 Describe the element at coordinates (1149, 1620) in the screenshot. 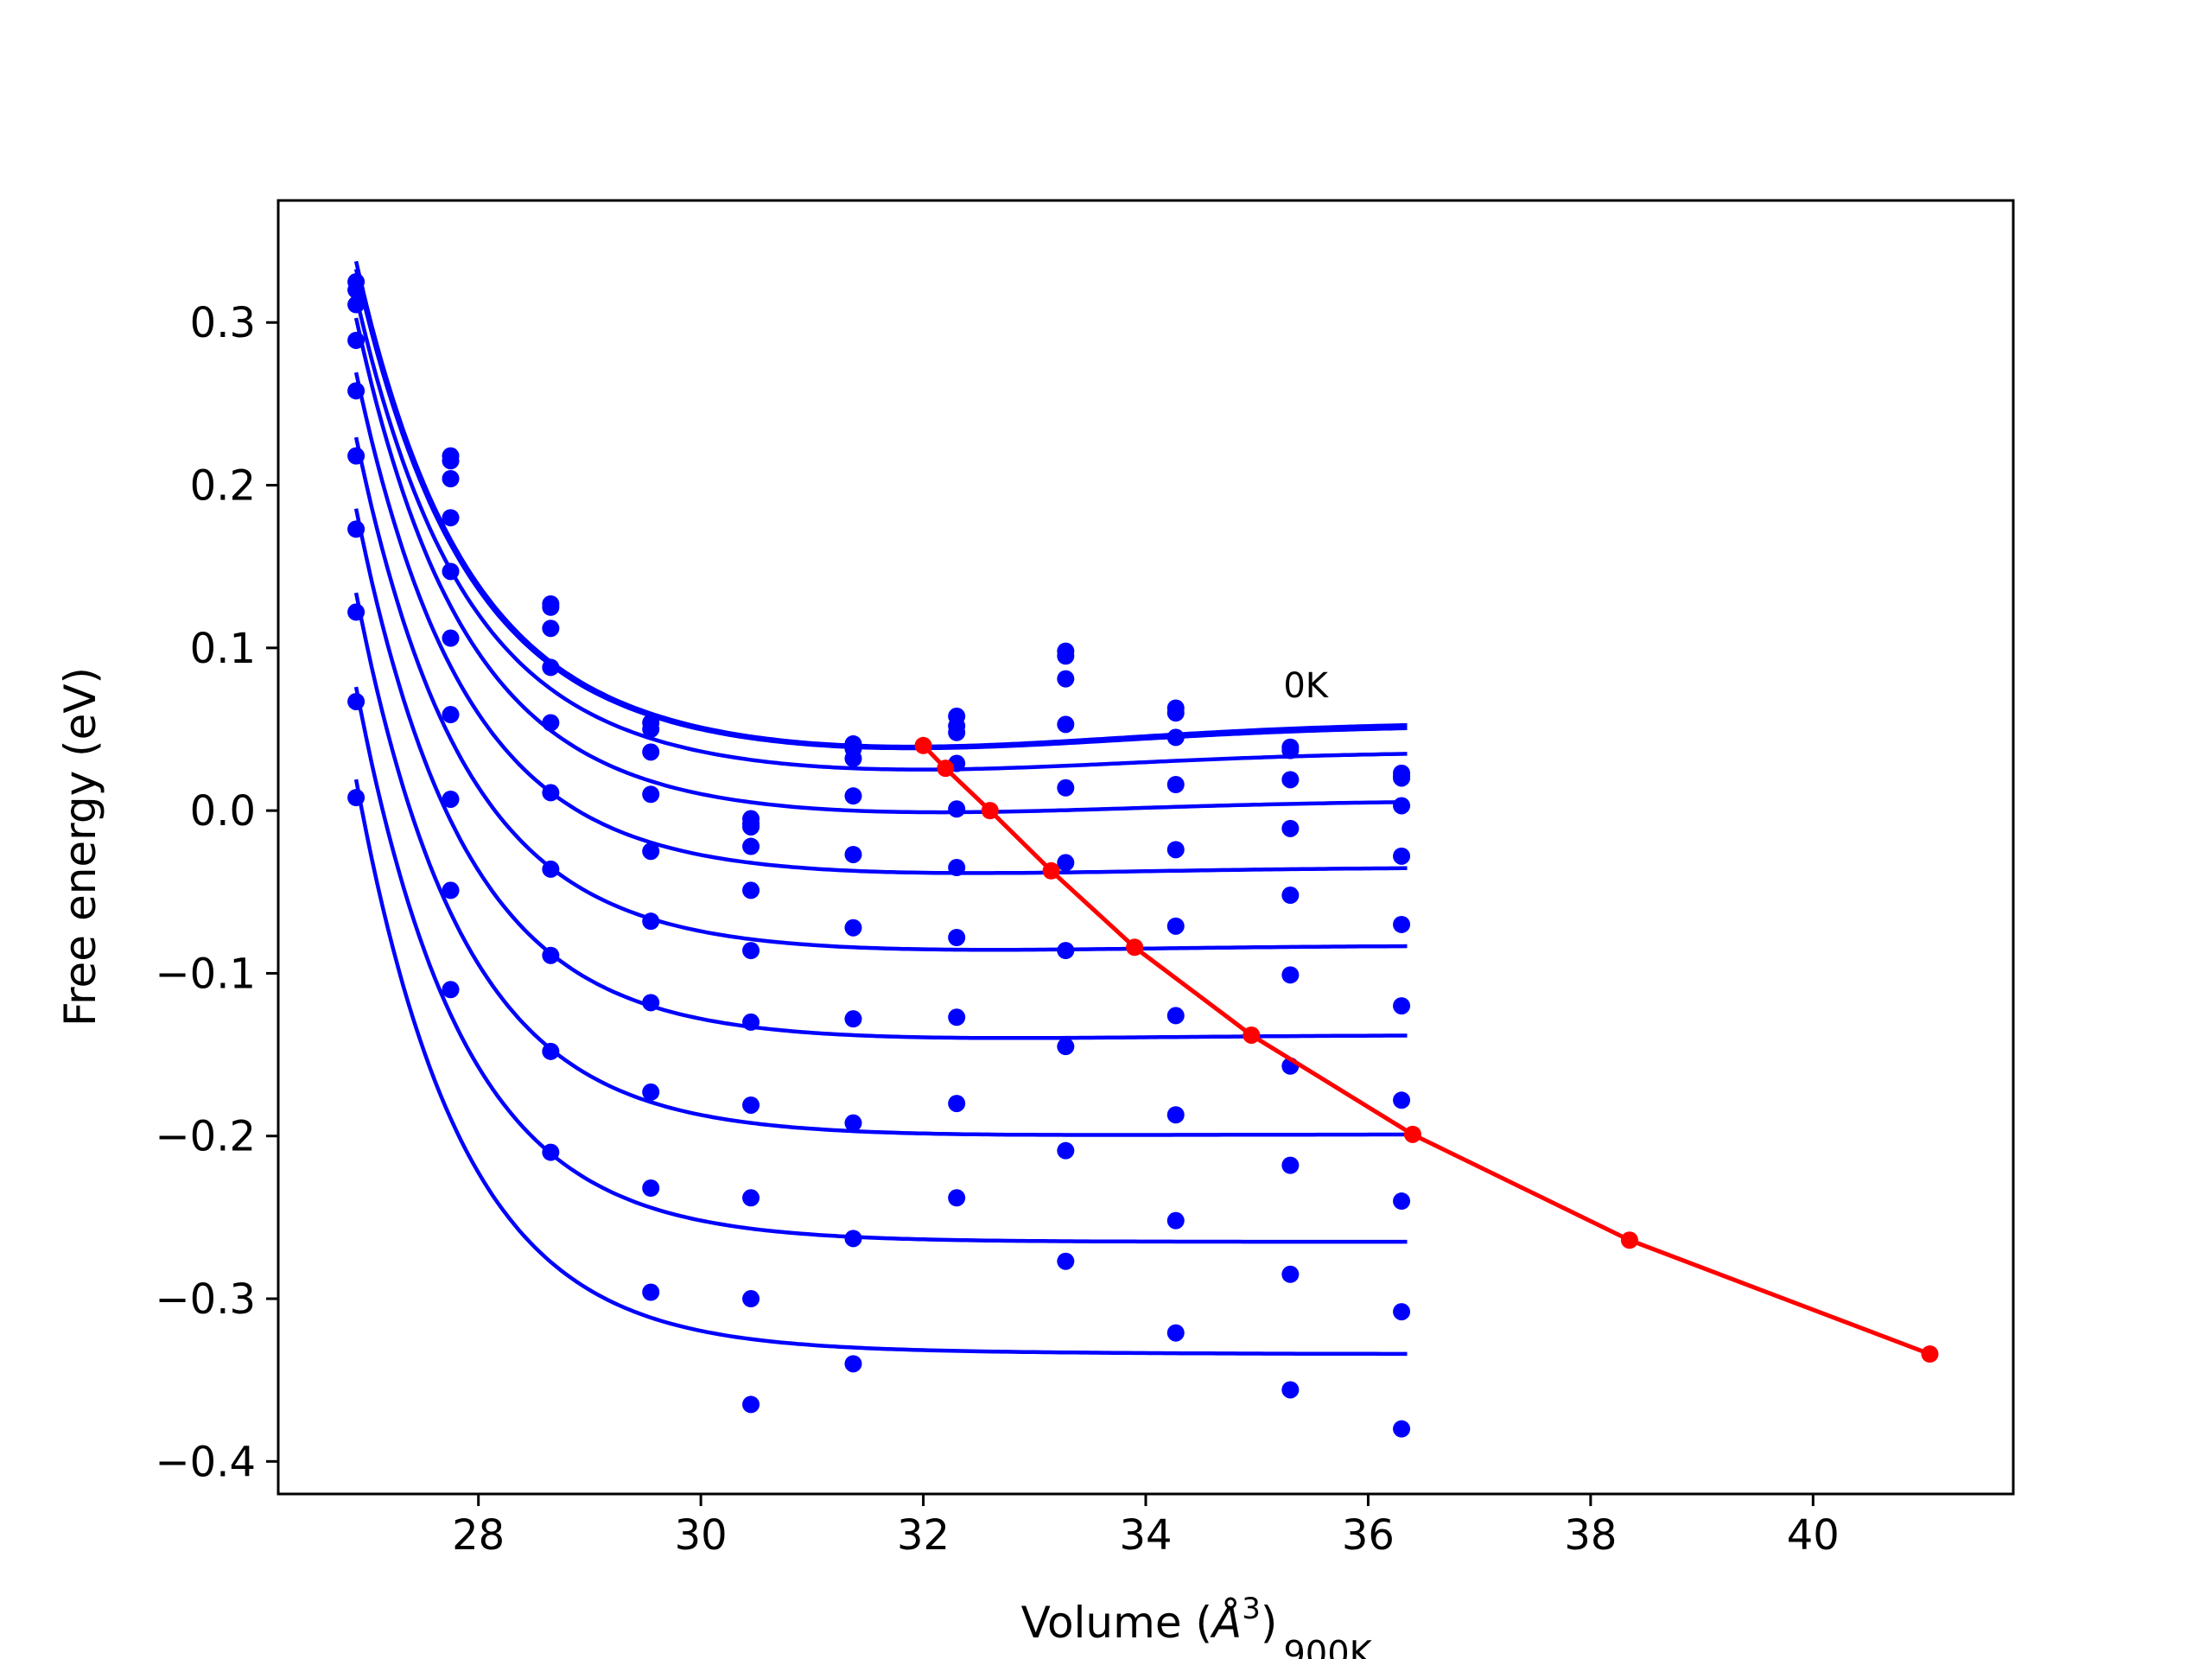

I see `x-axis-label: Volume (Å3)` at that location.